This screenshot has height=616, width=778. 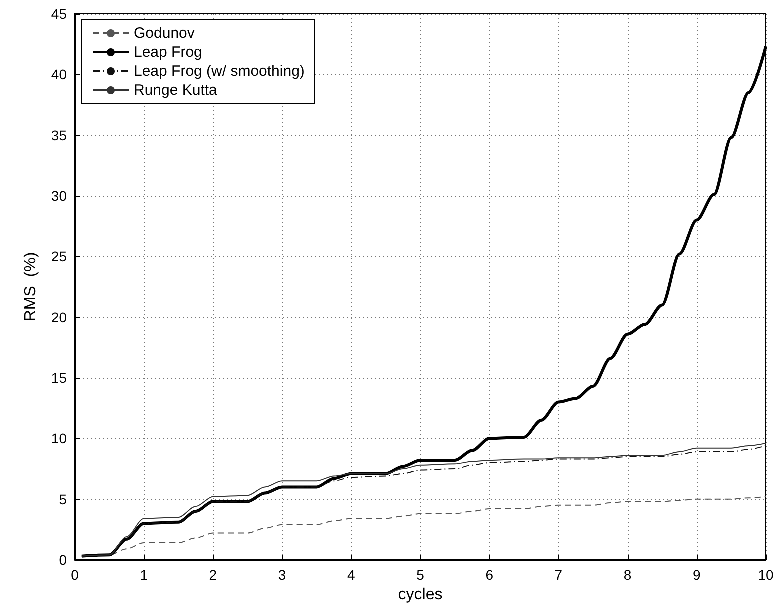 I want to click on y-tick-label: 15, so click(x=59, y=378).